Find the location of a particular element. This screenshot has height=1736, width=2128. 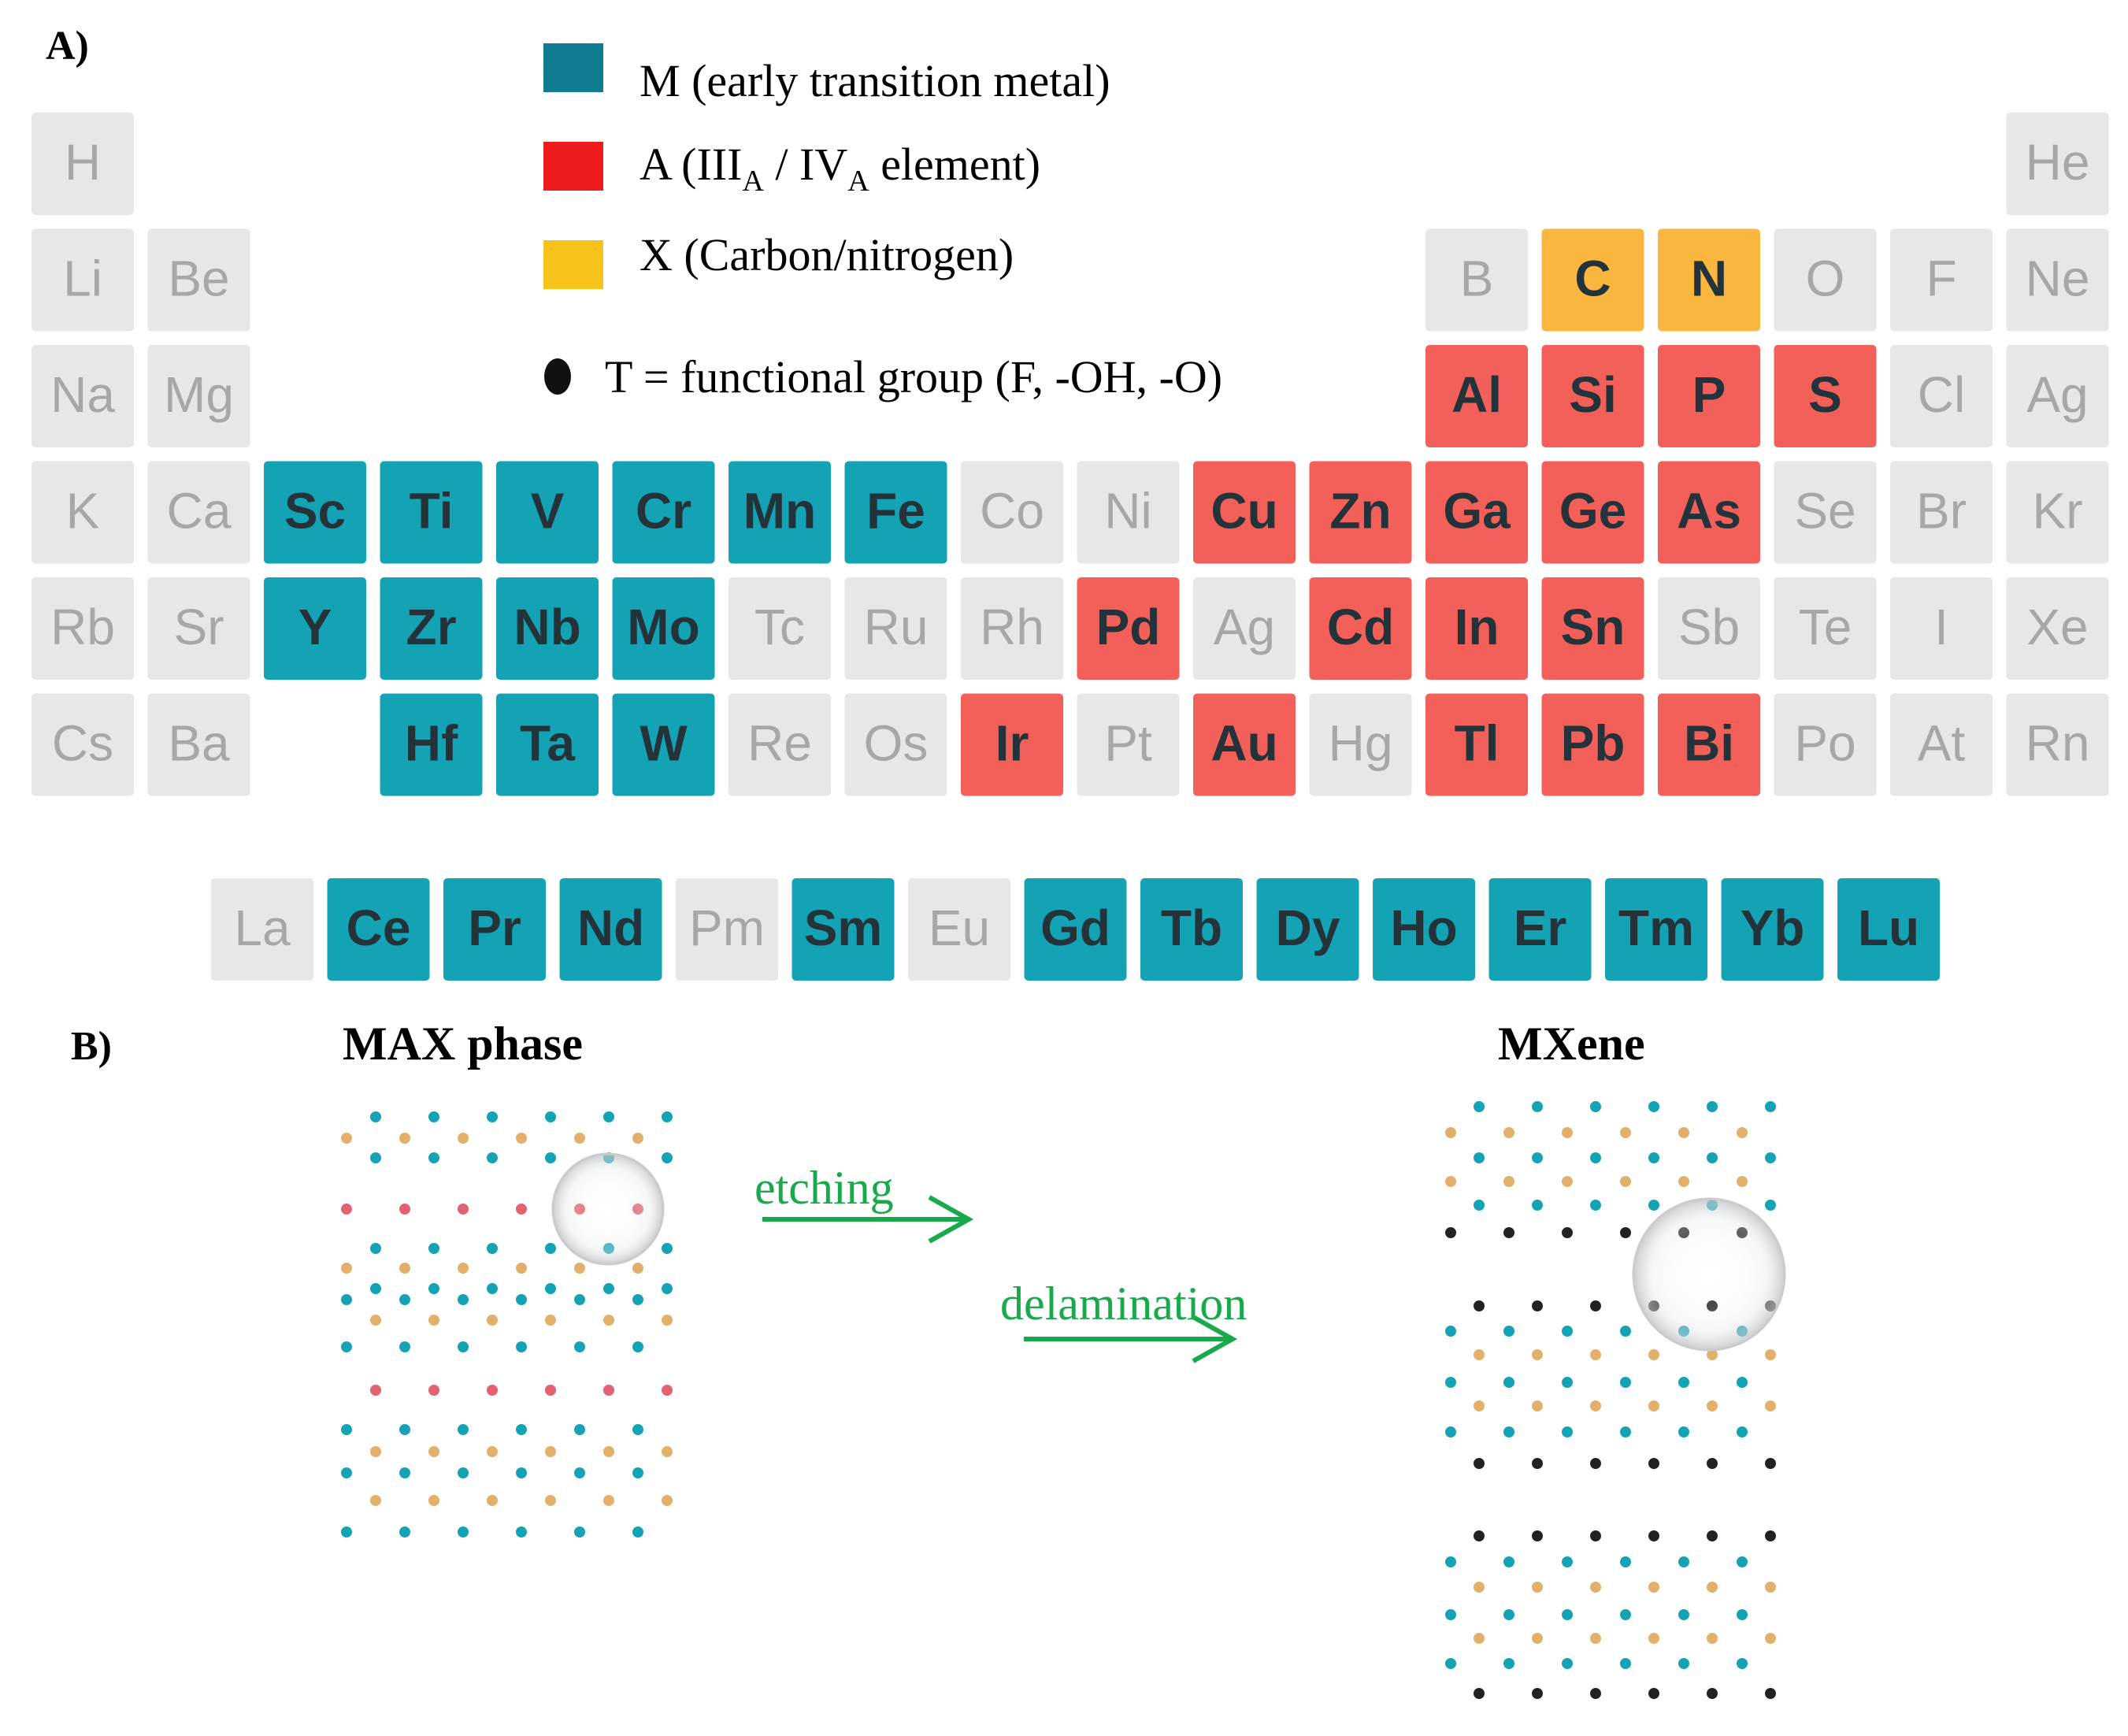

lanthanide-pm-bg is located at coordinates (727, 930).